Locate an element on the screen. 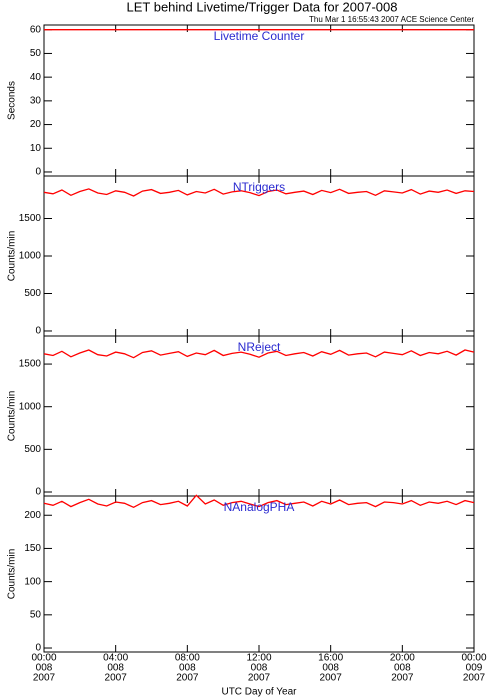  y-tick-label: 150 is located at coordinates (32, 548).